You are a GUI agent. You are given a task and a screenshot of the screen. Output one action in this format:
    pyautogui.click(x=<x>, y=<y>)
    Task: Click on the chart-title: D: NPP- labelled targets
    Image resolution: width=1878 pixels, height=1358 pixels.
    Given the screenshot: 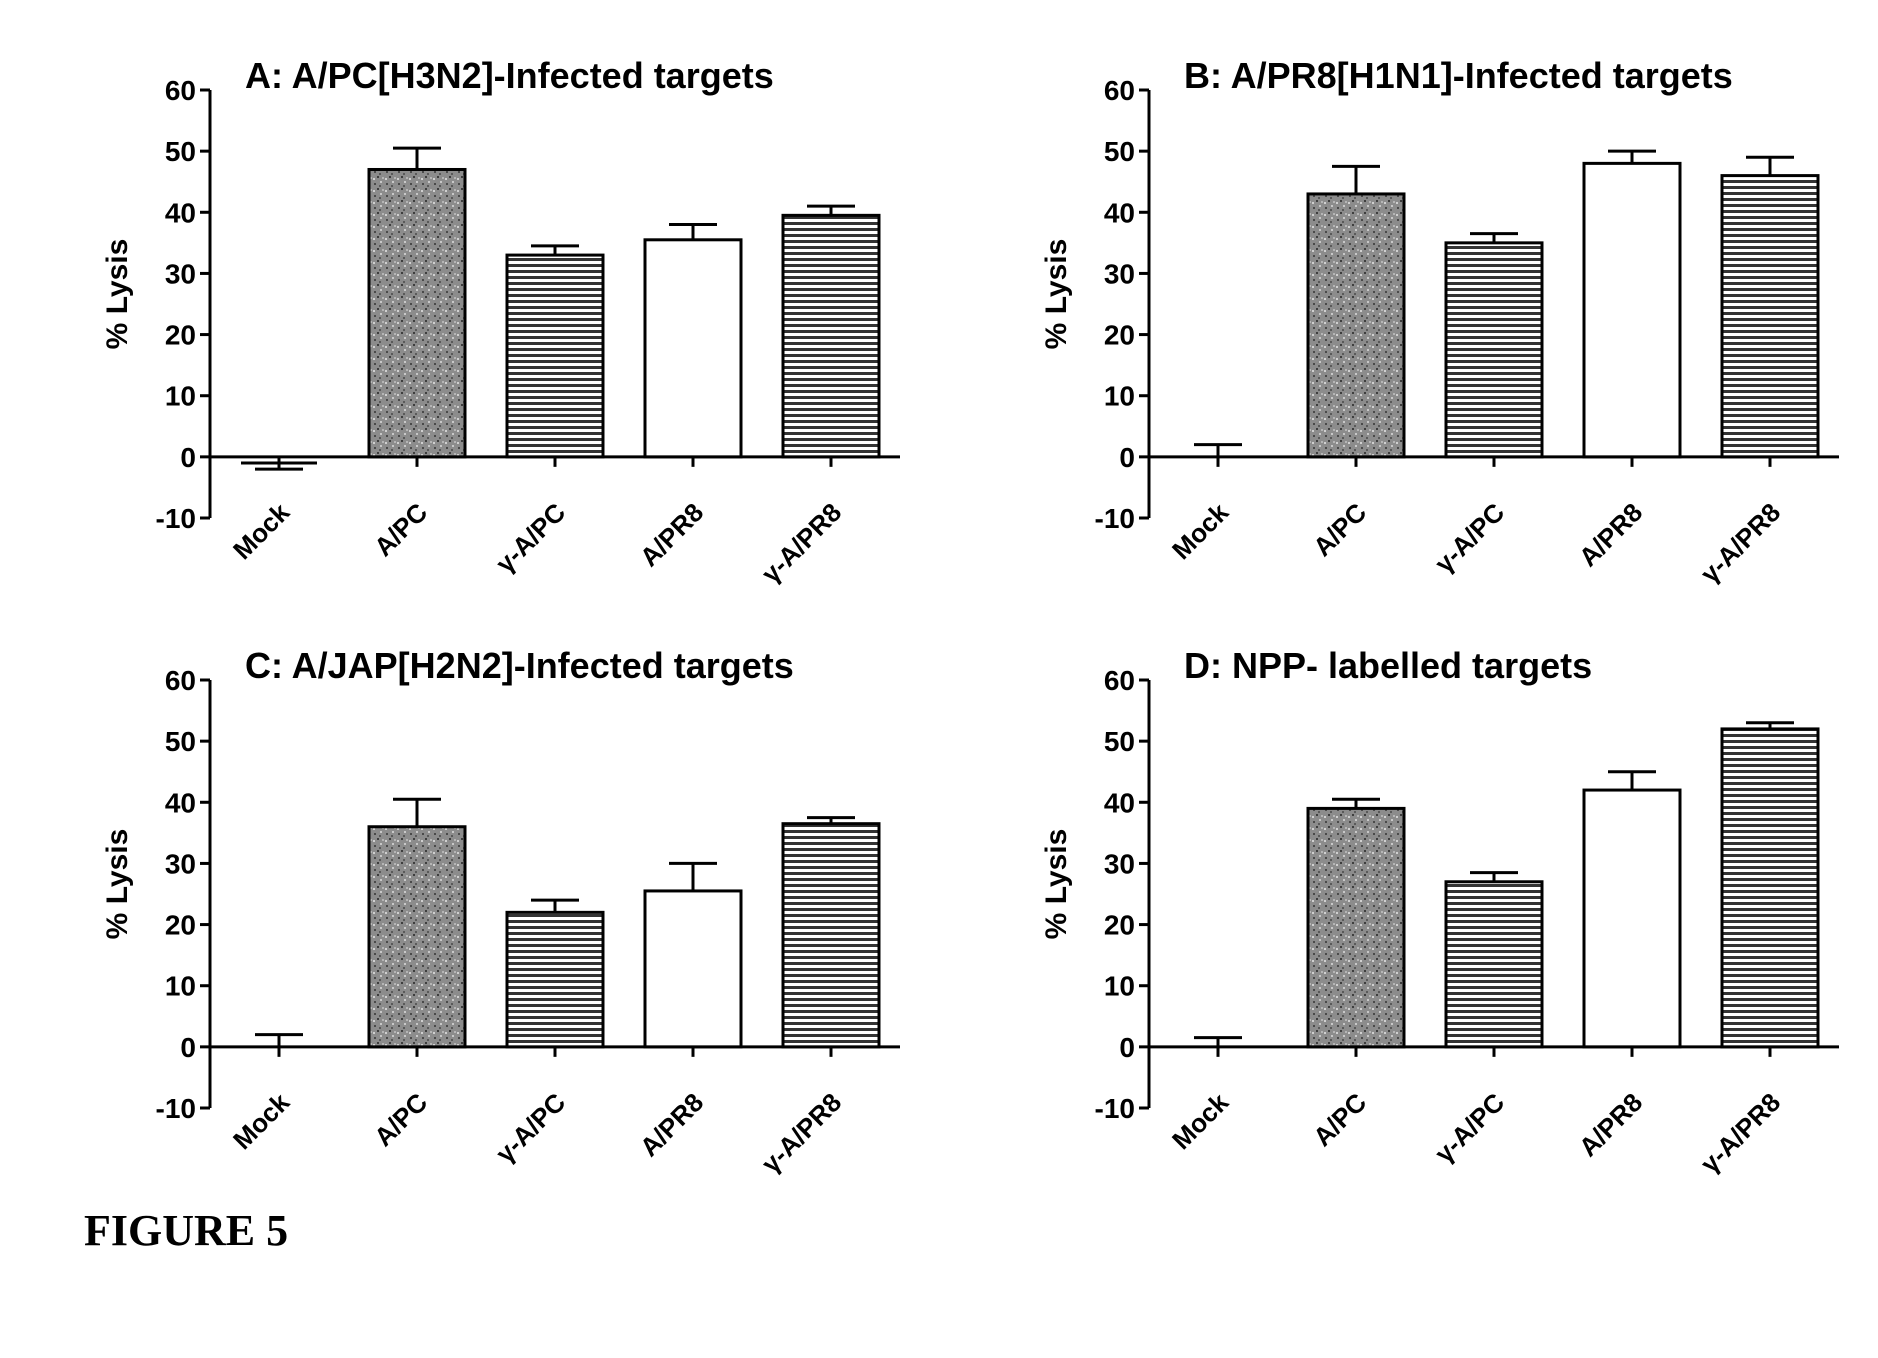 What is the action you would take?
    pyautogui.click(x=1388, y=665)
    